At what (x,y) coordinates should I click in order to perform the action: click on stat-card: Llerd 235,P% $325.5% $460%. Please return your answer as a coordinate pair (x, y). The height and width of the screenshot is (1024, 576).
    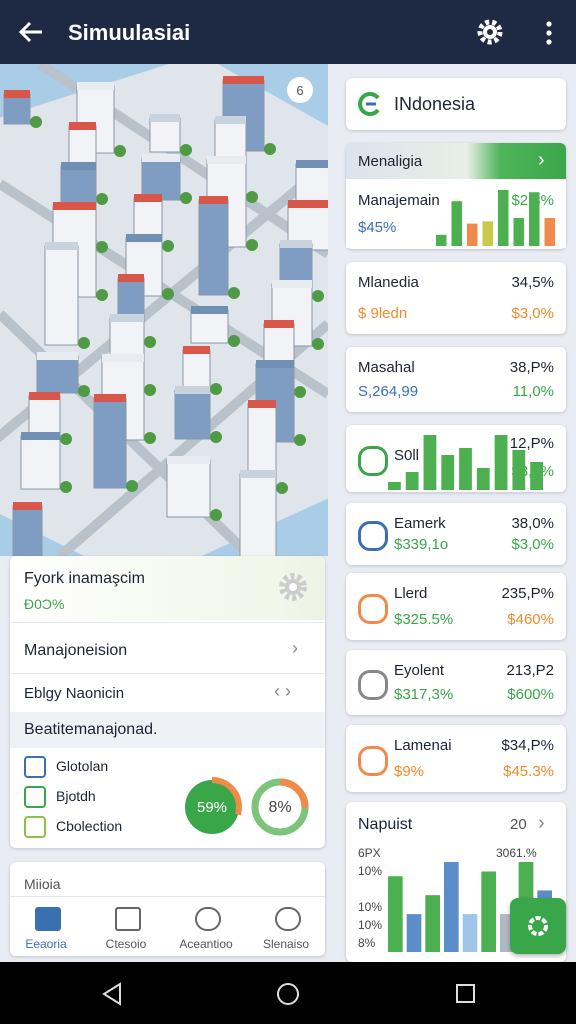
    Looking at the image, I should click on (456, 606).